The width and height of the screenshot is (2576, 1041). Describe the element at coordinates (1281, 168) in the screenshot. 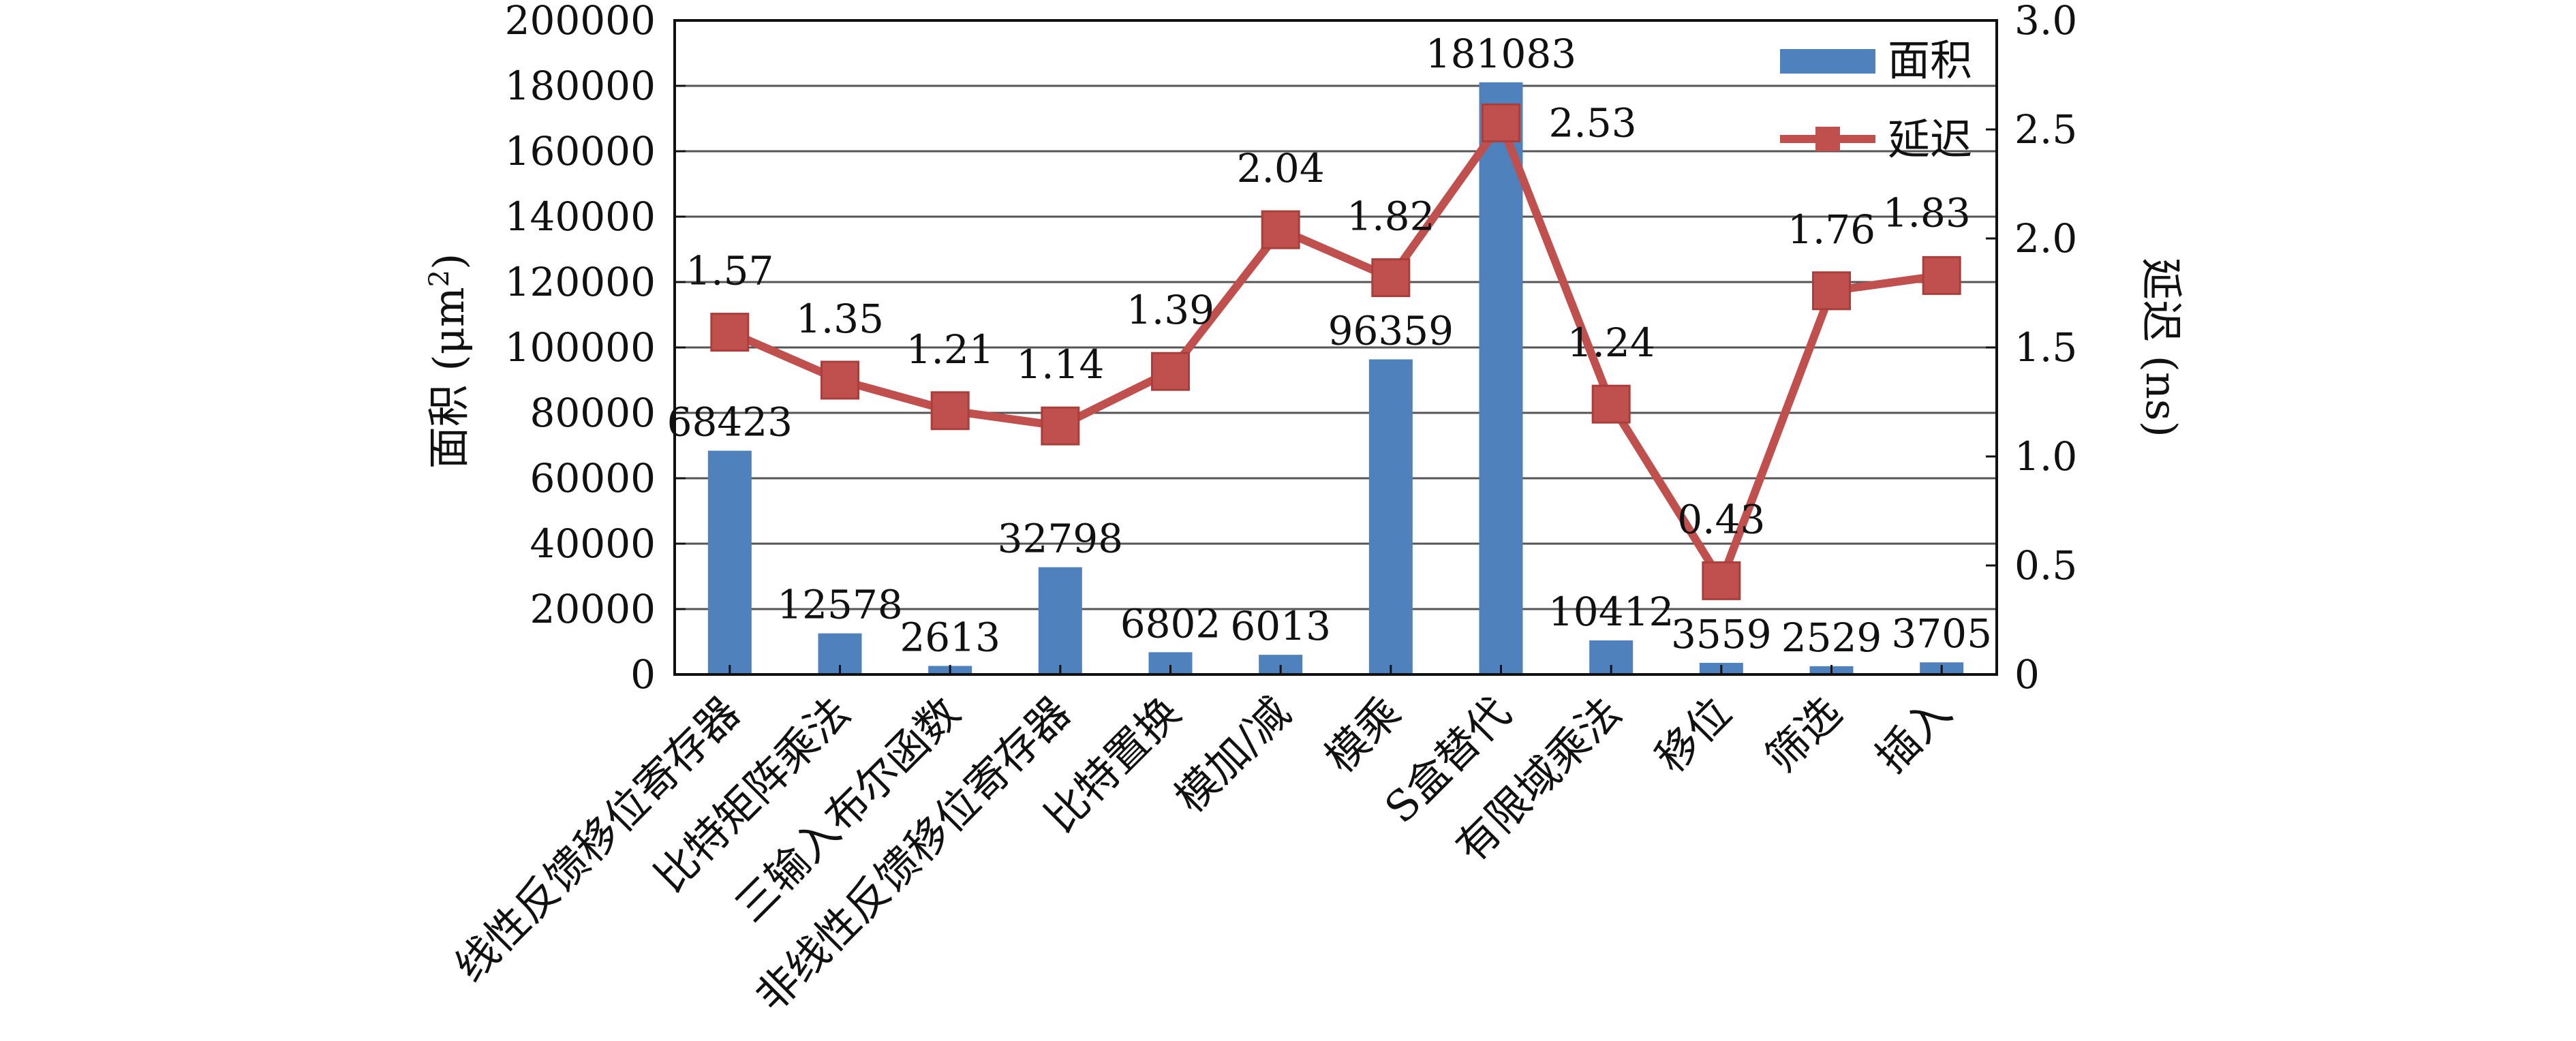

I see `line-value-label: 2.04` at that location.